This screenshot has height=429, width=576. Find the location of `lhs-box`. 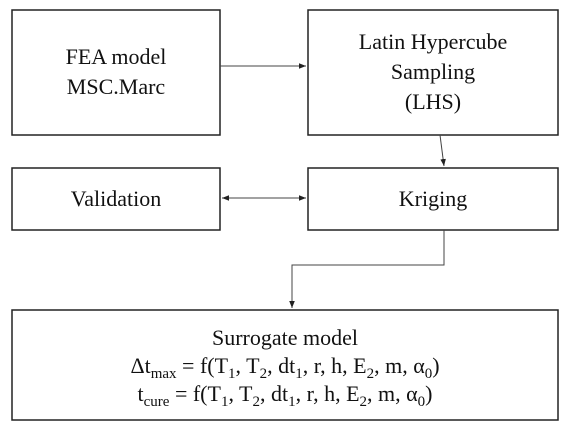

lhs-box is located at coordinates (433, 72).